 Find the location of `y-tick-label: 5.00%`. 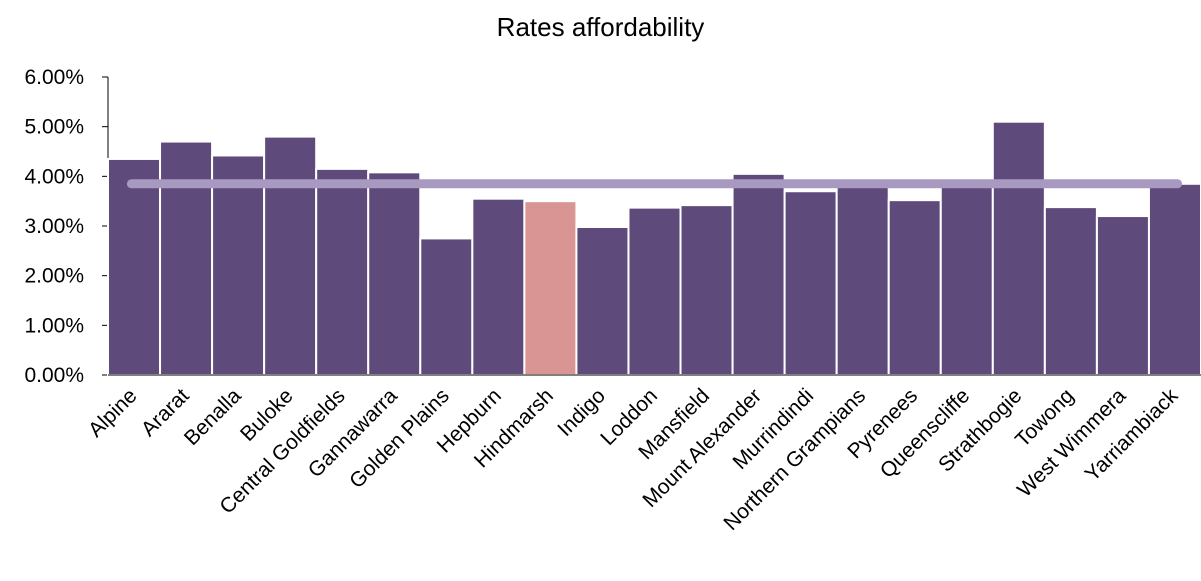

y-tick-label: 5.00% is located at coordinates (54, 127).